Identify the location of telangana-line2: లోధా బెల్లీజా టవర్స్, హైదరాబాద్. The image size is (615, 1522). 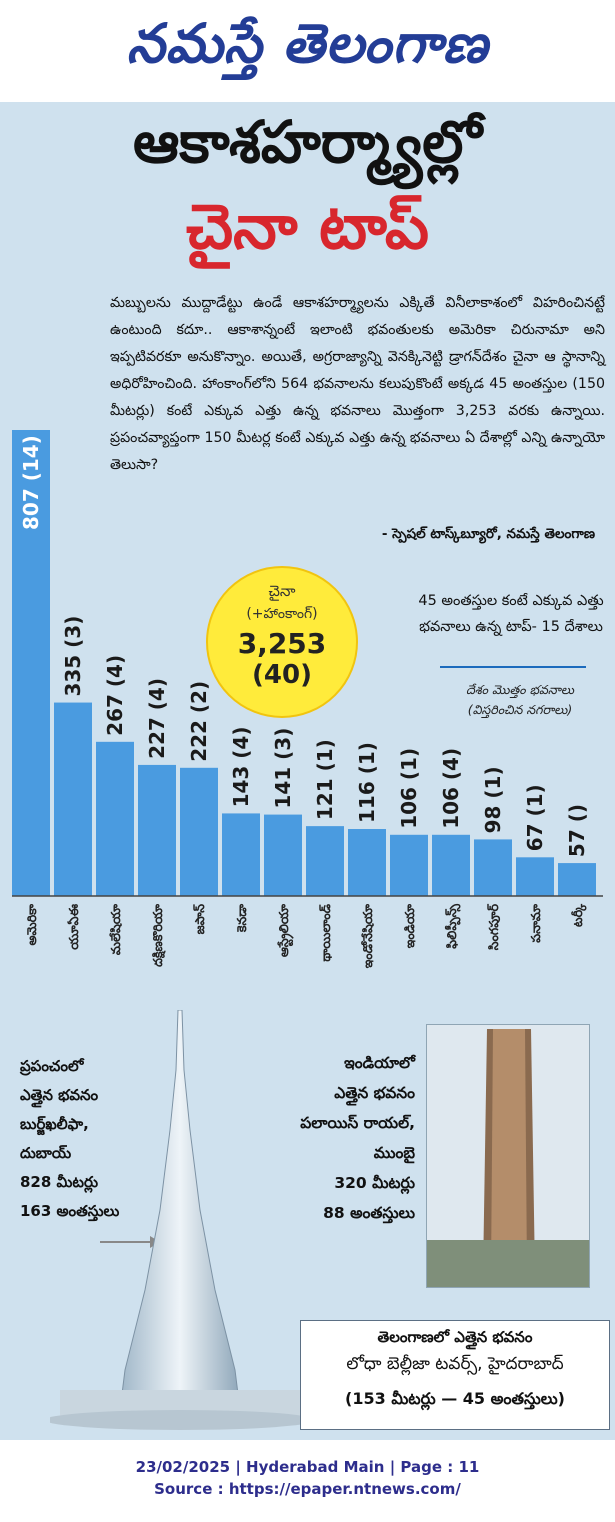
(455, 1364).